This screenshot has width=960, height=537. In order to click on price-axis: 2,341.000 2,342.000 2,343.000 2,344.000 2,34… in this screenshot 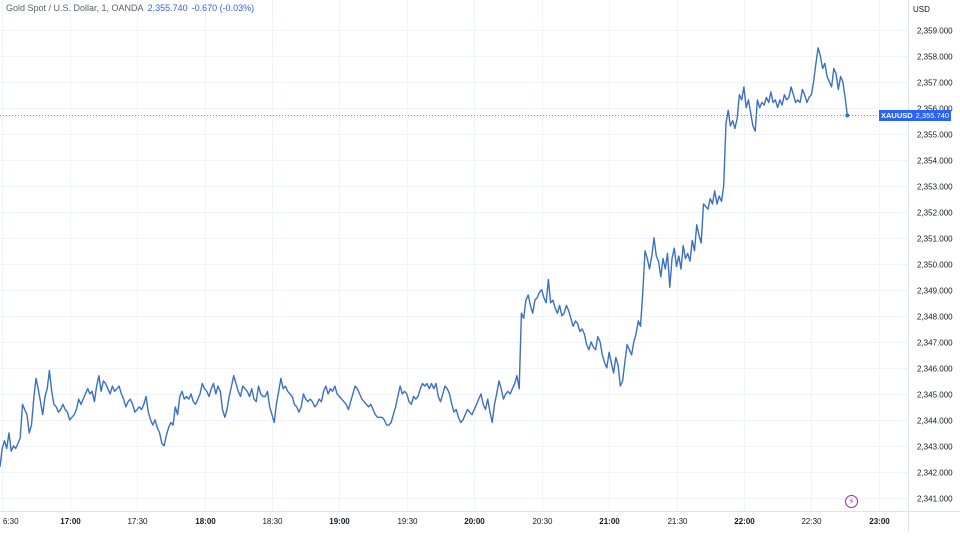, I will do `click(935, 265)`.